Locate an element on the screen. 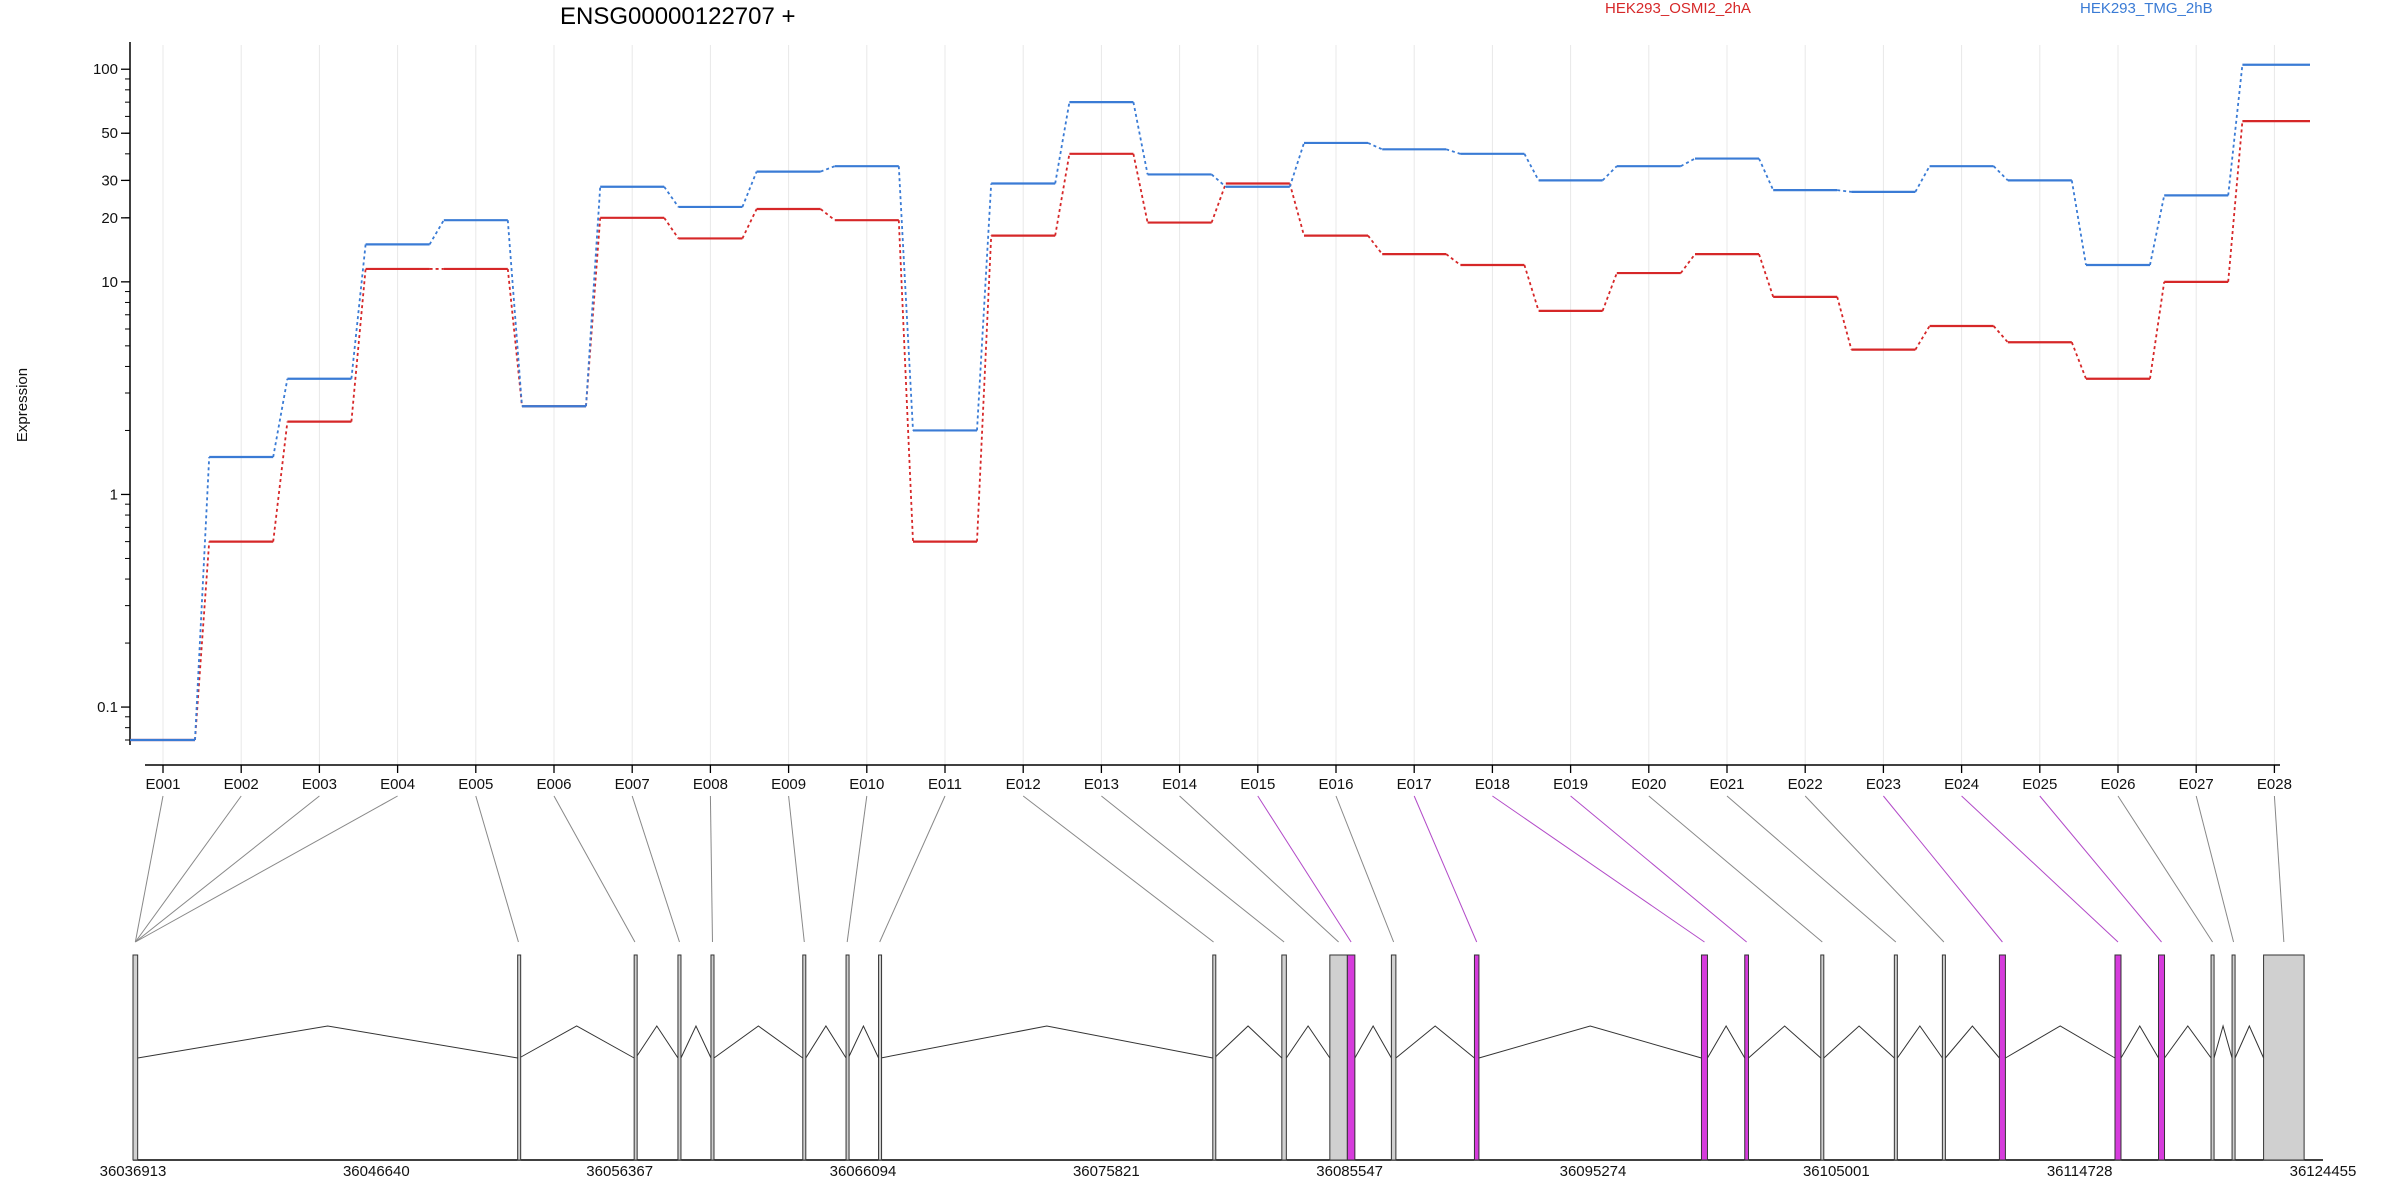  connector-E020 is located at coordinates (1735, 869).